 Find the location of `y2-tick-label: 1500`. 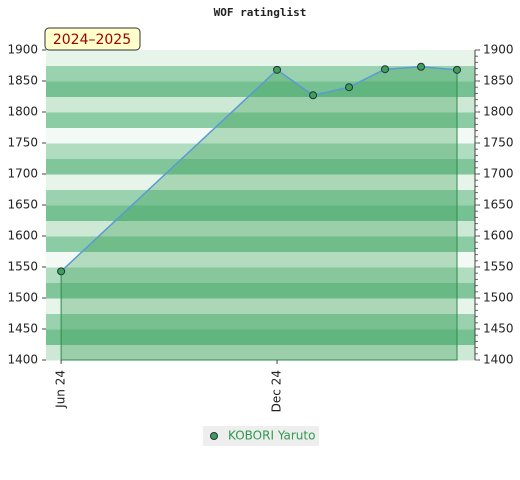

y2-tick-label: 1500 is located at coordinates (498, 298).